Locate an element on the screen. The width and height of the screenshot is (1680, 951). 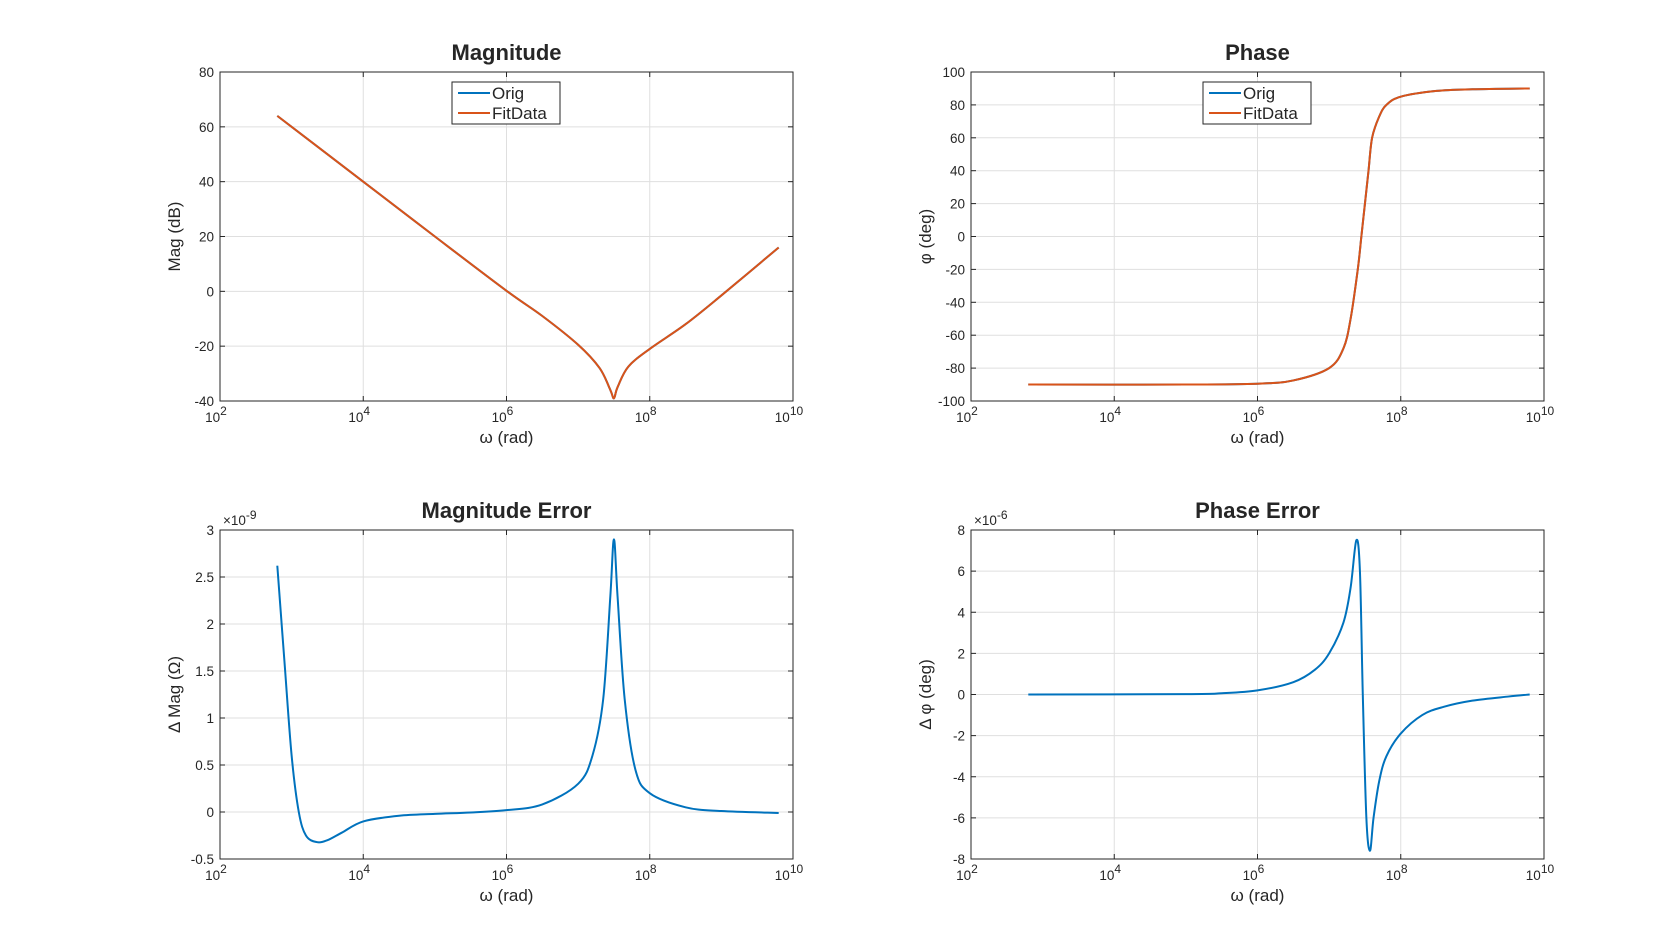
grid is located at coordinates (506, 236).